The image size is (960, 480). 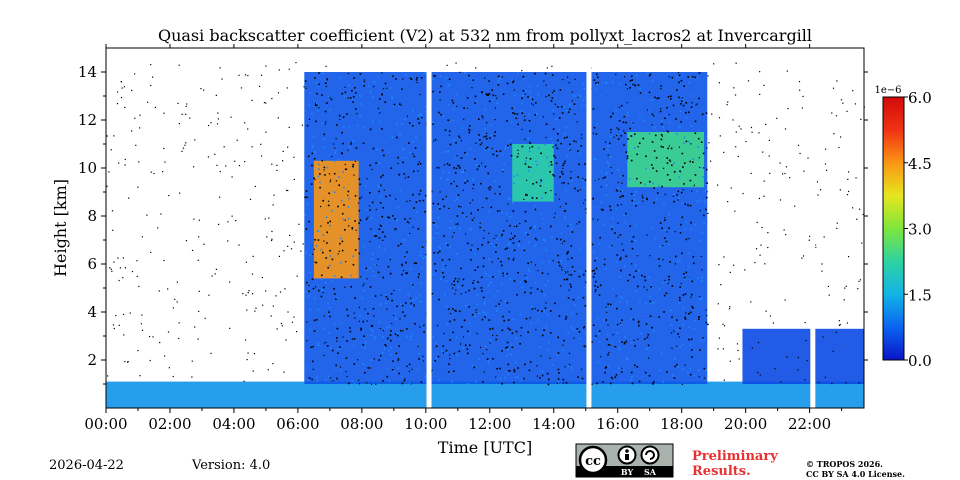 What do you see at coordinates (60, 228) in the screenshot?
I see `y-axis-label: Height [km]` at bounding box center [60, 228].